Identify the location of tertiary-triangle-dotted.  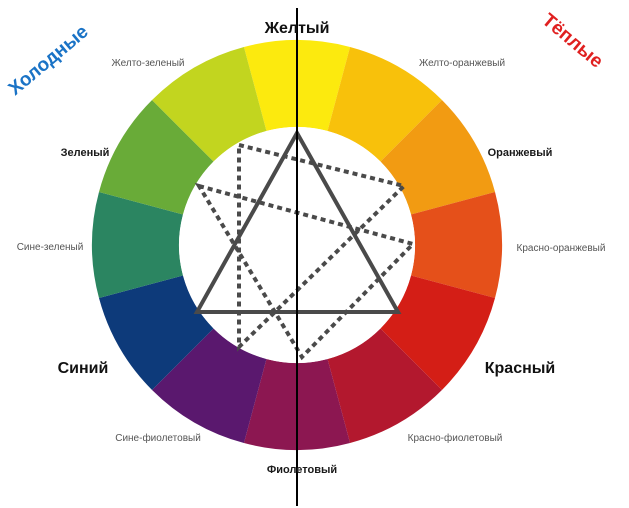
(322, 247).